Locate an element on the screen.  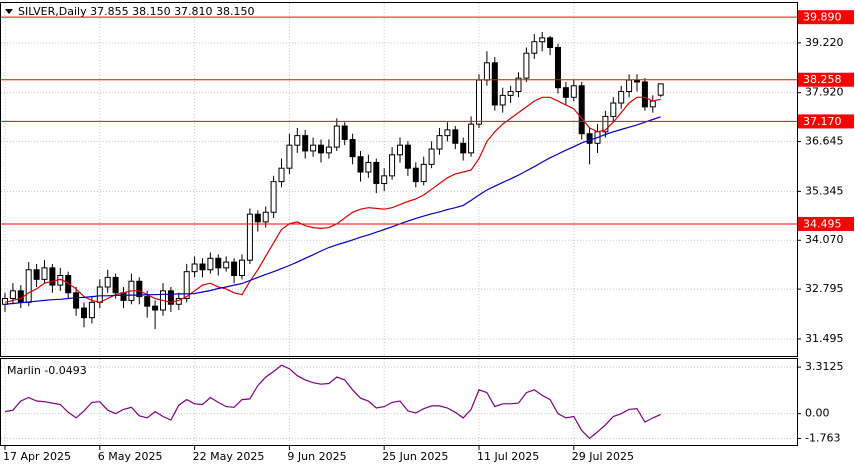
x-tick-label: 22 May 2025 is located at coordinates (229, 456).